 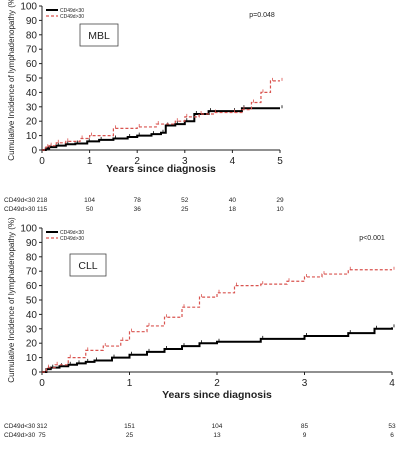 I want to click on risk-count: 78, so click(x=138, y=200).